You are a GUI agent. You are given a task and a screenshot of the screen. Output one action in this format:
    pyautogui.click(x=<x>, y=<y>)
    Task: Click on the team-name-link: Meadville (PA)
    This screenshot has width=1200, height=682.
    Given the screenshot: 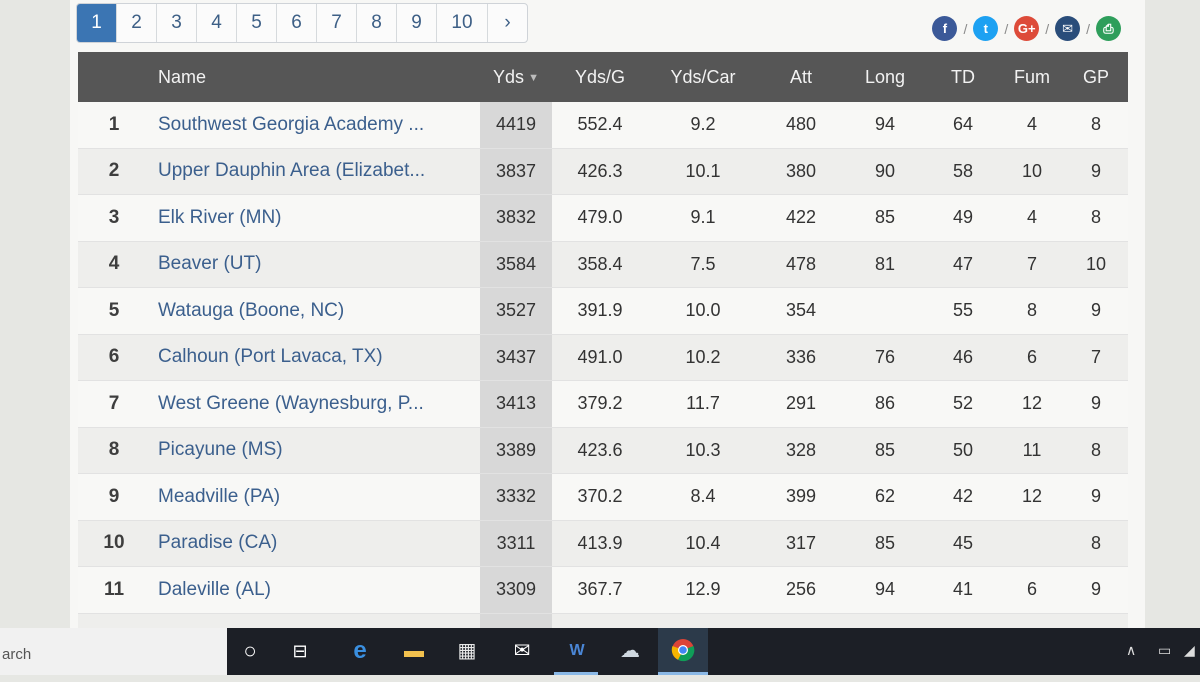 What is the action you would take?
    pyautogui.click(x=315, y=497)
    